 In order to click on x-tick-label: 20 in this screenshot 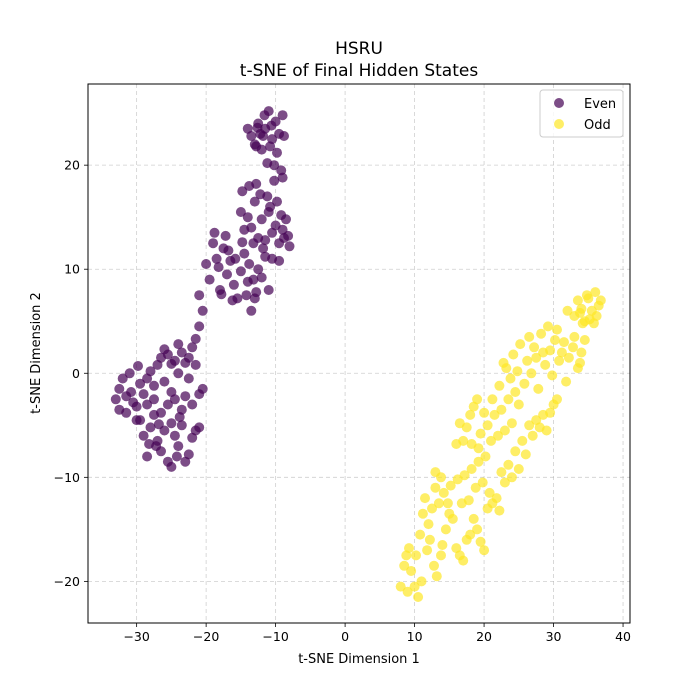, I will do `click(484, 636)`.